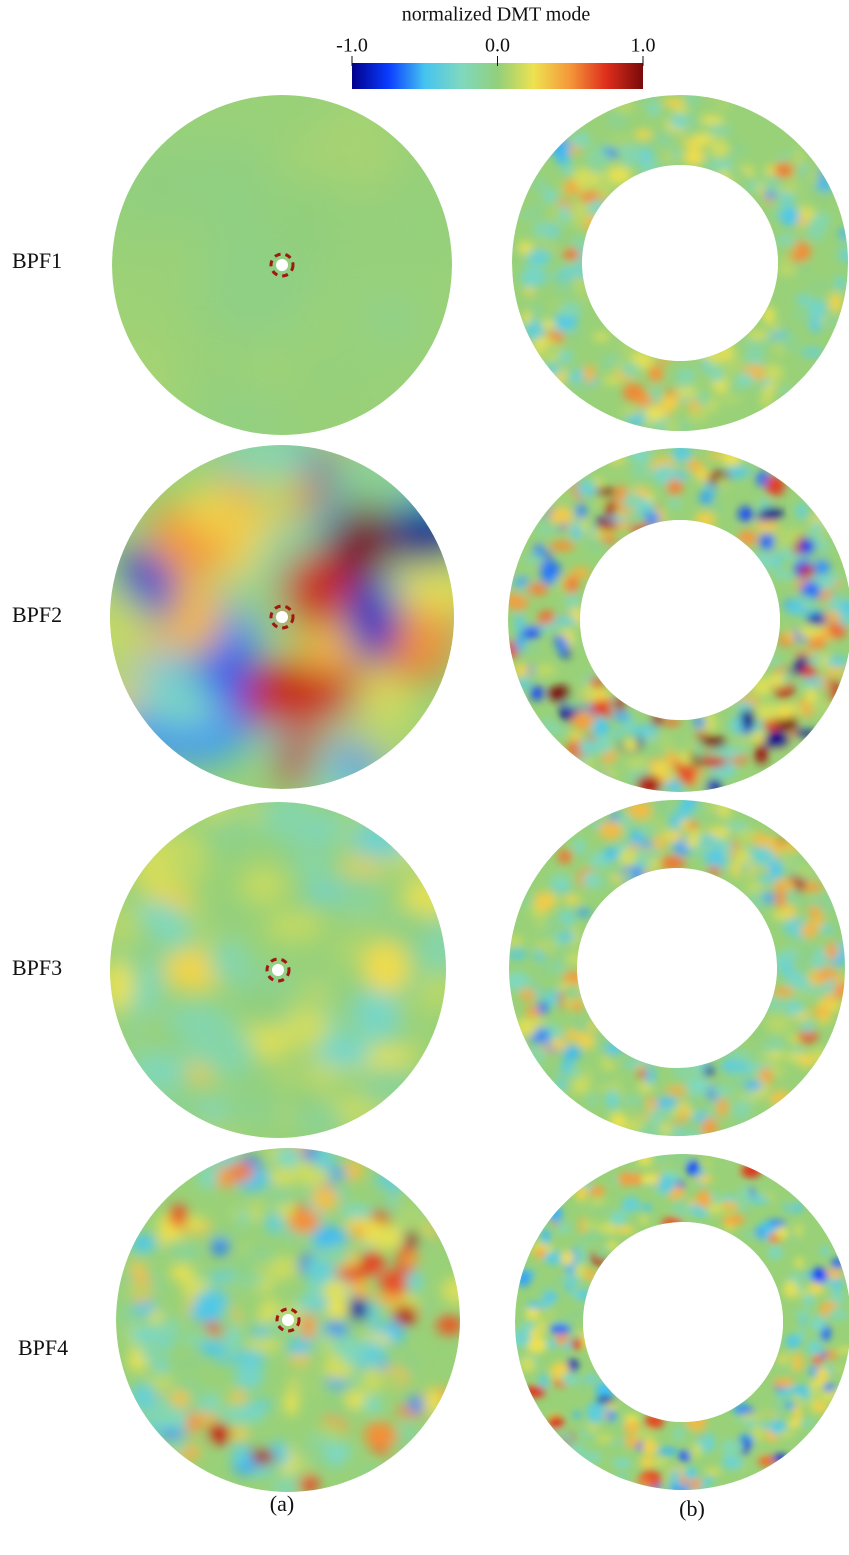 This screenshot has width=849, height=1555. What do you see at coordinates (289, 1320) in the screenshot?
I see `field-blobs` at bounding box center [289, 1320].